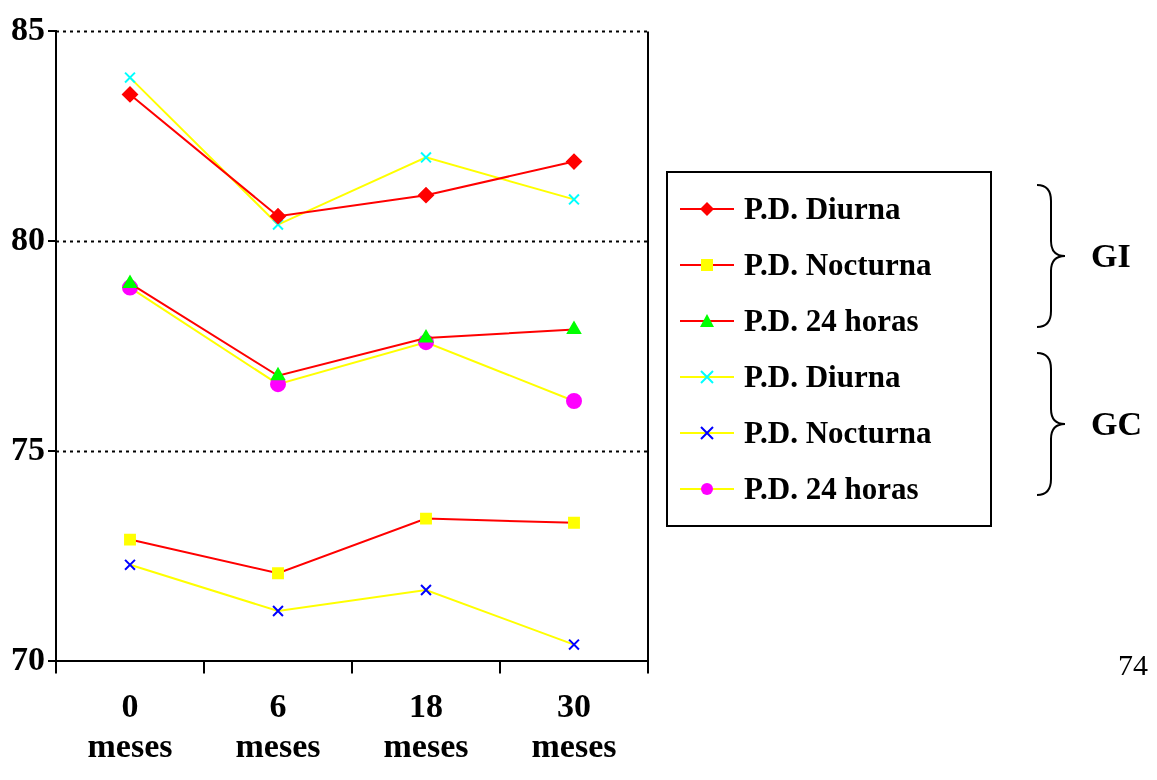  I want to click on y-tick-label: 75, so click(28, 449).